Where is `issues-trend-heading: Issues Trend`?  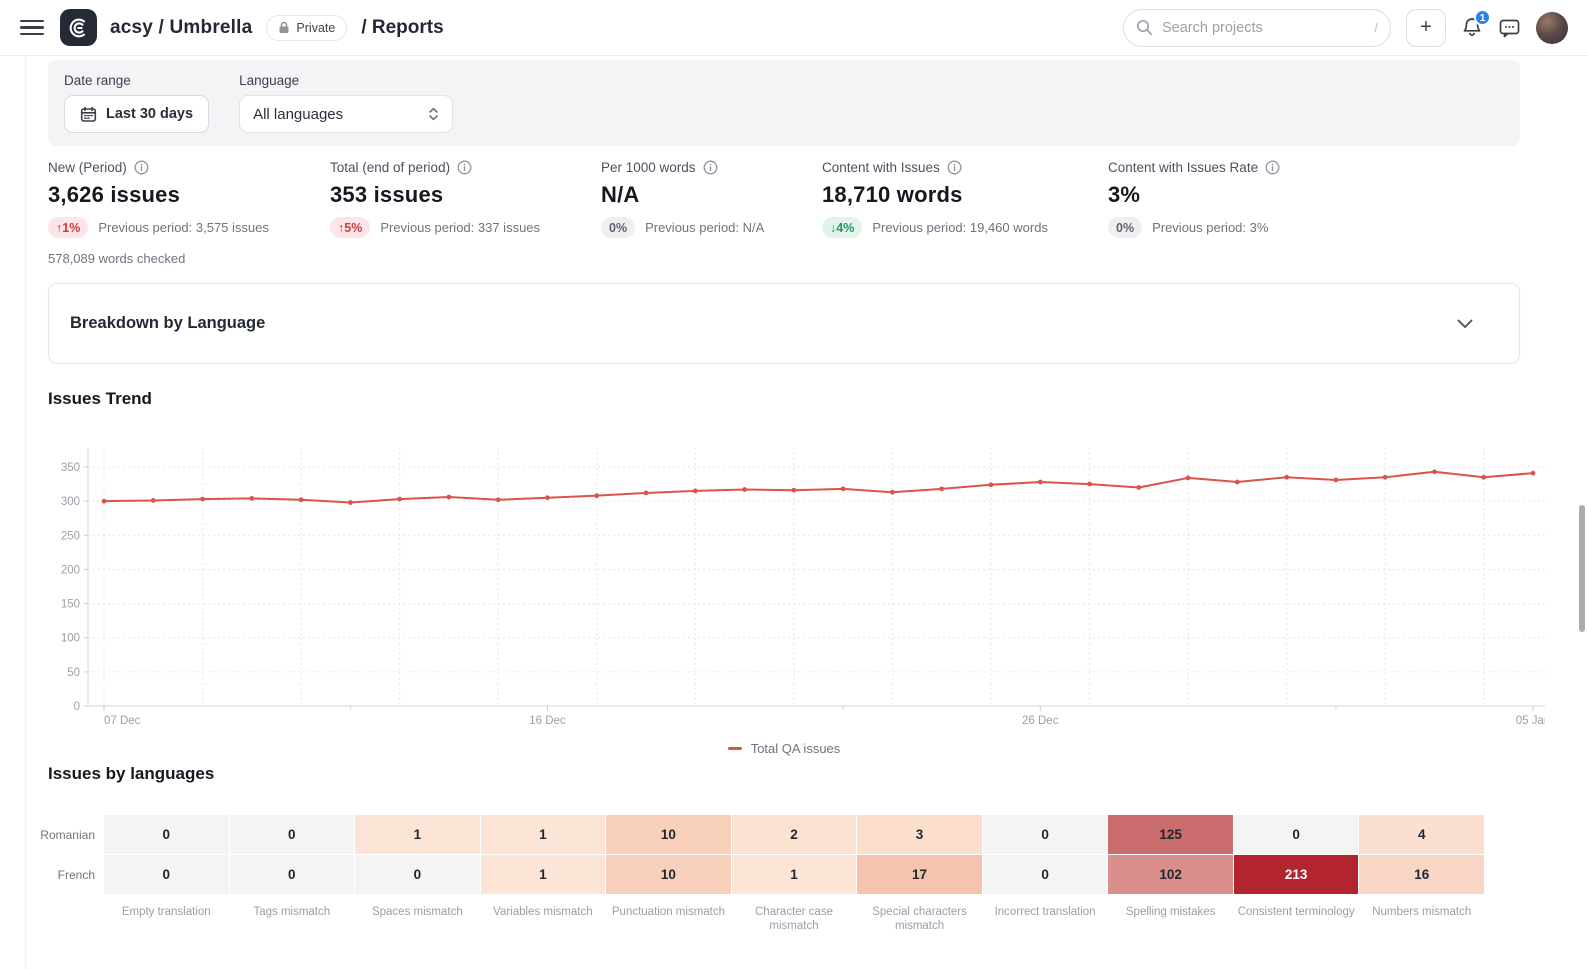 issues-trend-heading: Issues Trend is located at coordinates (100, 398).